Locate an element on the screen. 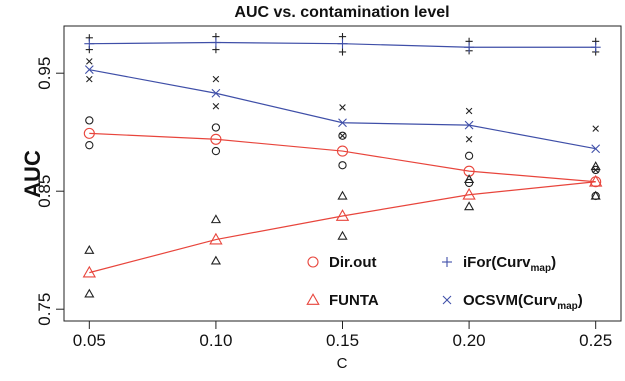  legend-item: Dir.out is located at coordinates (342, 262).